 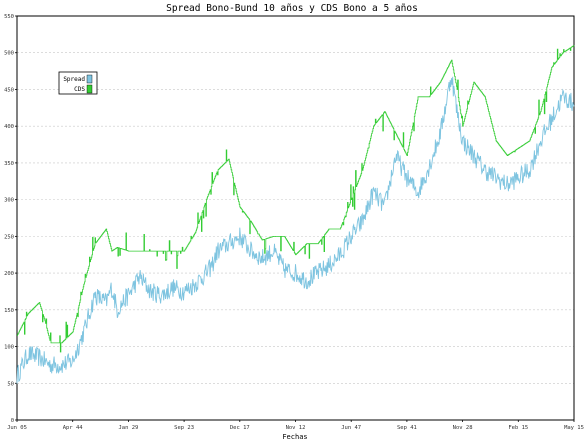 What do you see at coordinates (73, 428) in the screenshot?
I see `x-tick-label: Apr 44` at bounding box center [73, 428].